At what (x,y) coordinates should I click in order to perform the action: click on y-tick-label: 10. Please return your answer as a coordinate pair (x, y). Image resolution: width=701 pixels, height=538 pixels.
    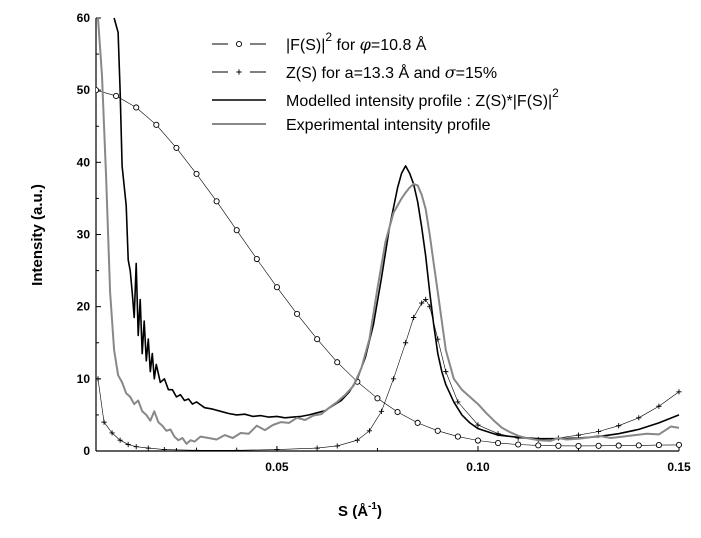
    Looking at the image, I should click on (84, 379).